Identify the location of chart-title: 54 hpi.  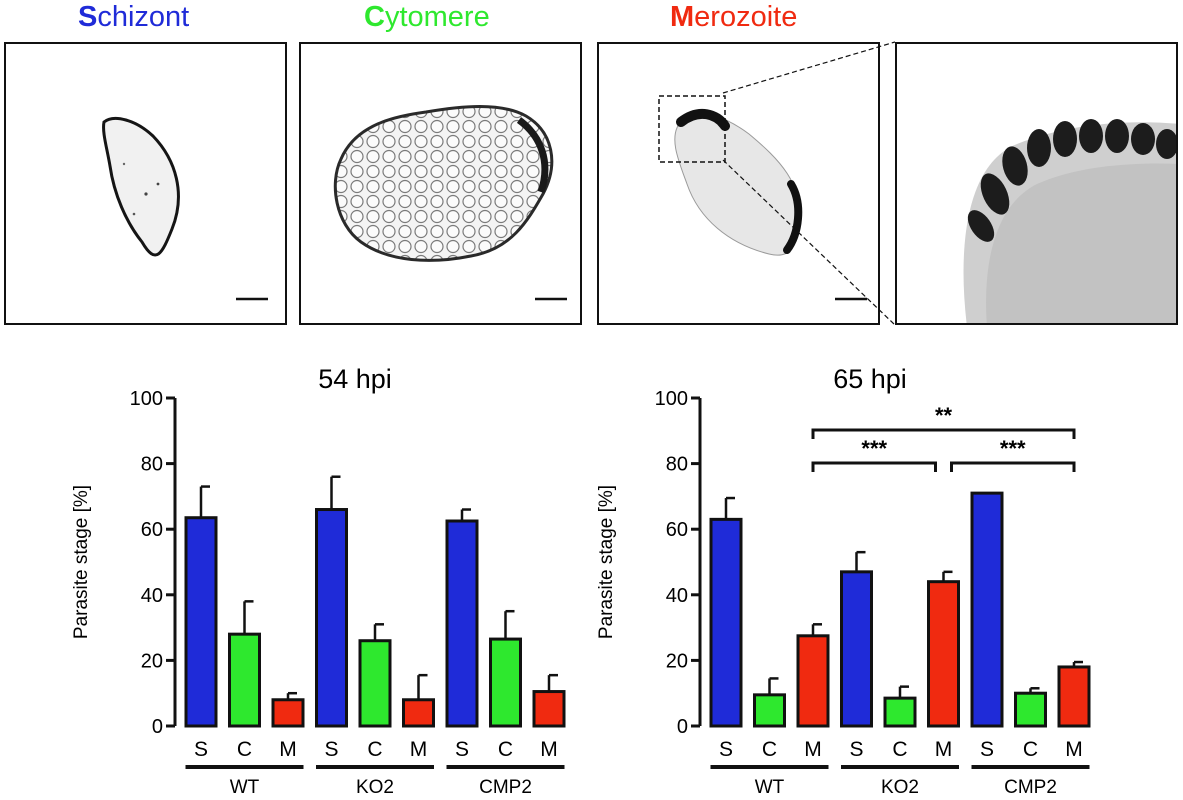
(355, 379).